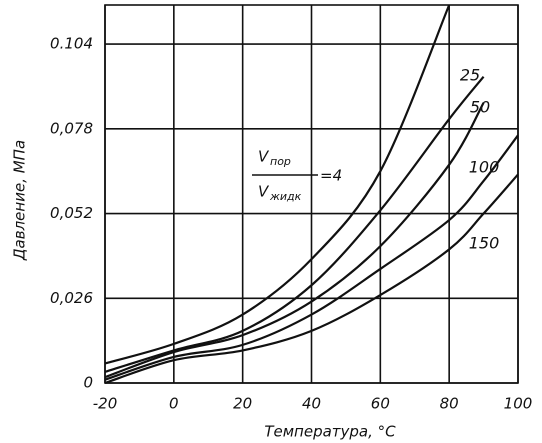  Describe the element at coordinates (88, 383) in the screenshot. I see `y-tick-label: 0` at that location.